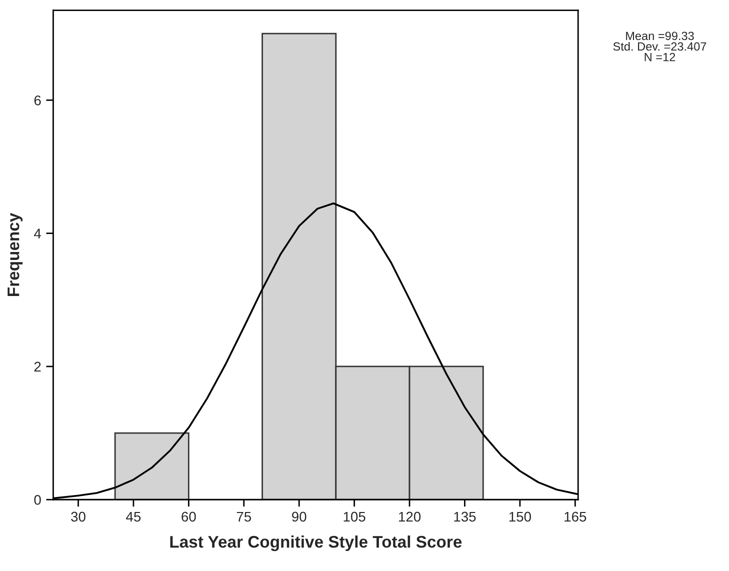  Describe the element at coordinates (133, 517) in the screenshot. I see `x-tick-label: 45` at that location.